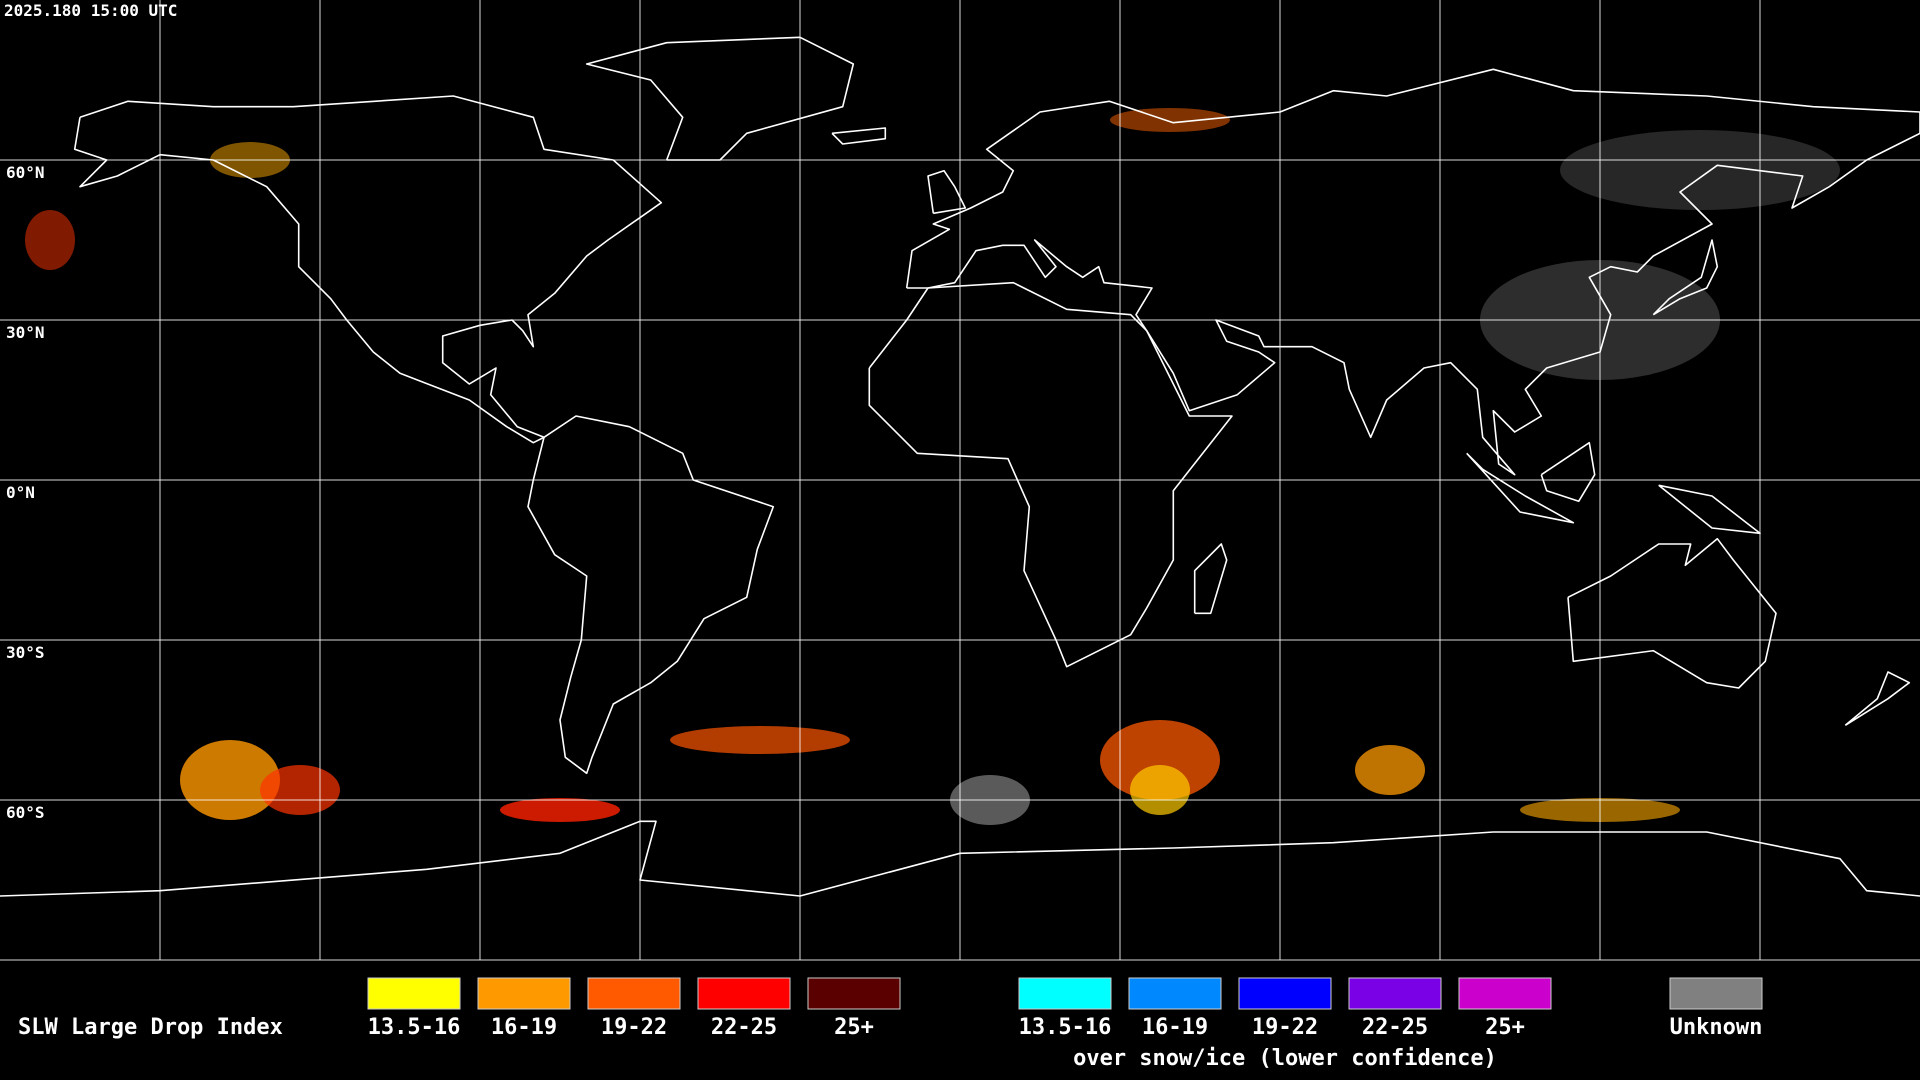 Image resolution: width=1920 pixels, height=1080 pixels. Describe the element at coordinates (1716, 1027) in the screenshot. I see `legend-label: Unknown` at that location.